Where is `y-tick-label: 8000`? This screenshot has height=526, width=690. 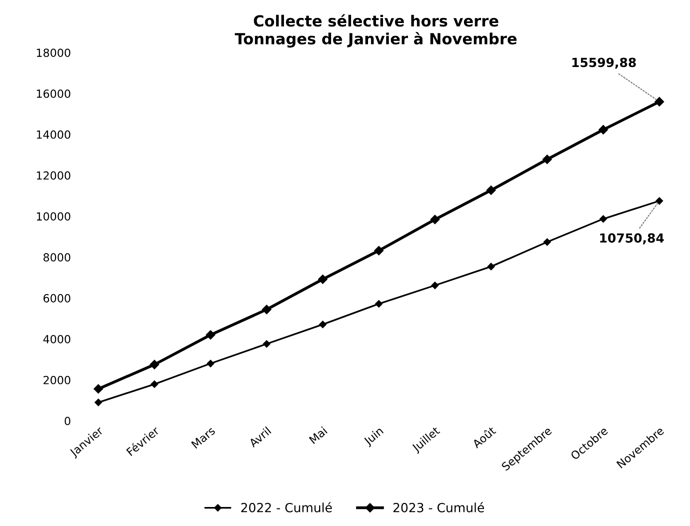
y-tick-label: 8000 is located at coordinates (57, 257).